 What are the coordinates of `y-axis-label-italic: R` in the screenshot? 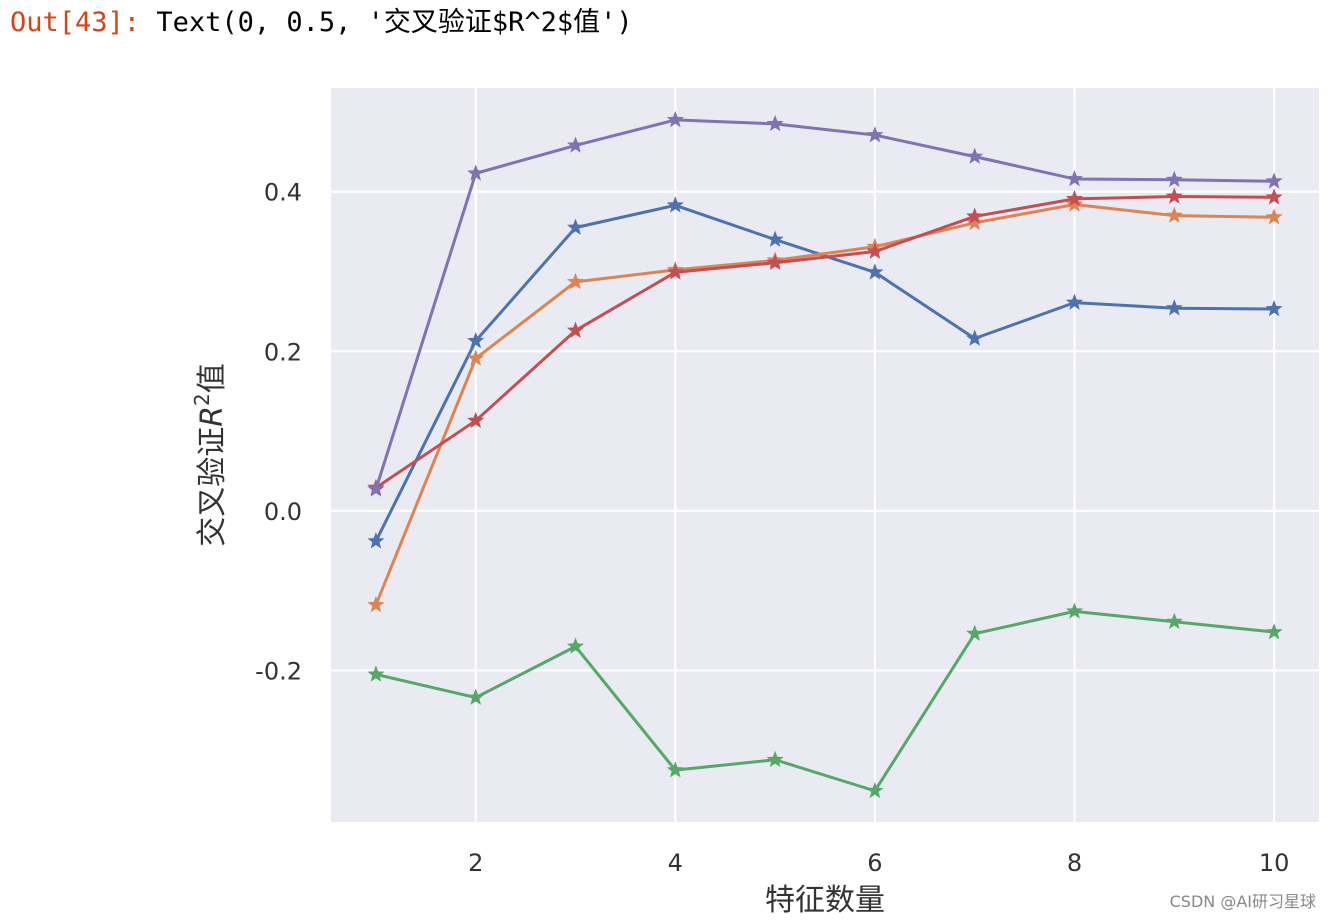 It's located at (212, 416).